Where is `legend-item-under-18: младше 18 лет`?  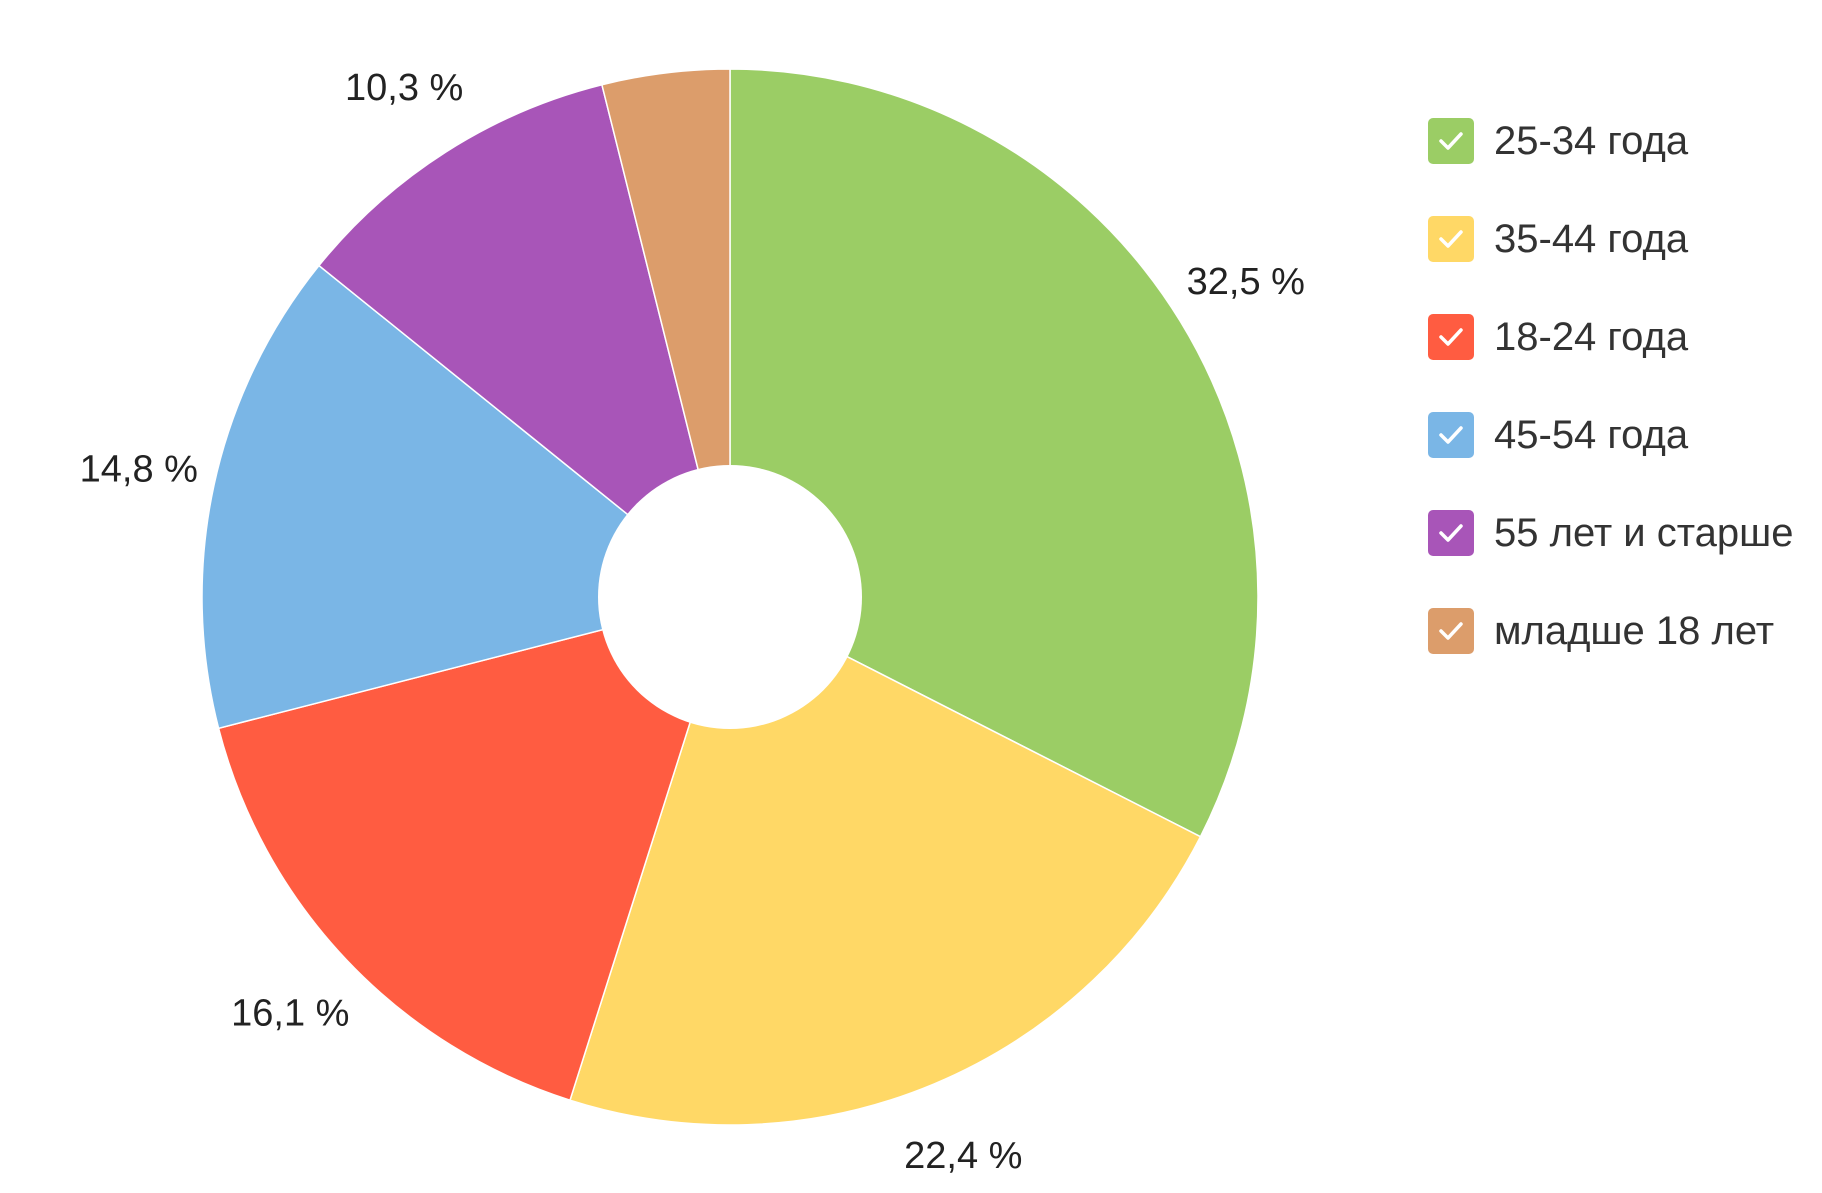
legend-item-under-18: младше 18 лет is located at coordinates (1610, 631).